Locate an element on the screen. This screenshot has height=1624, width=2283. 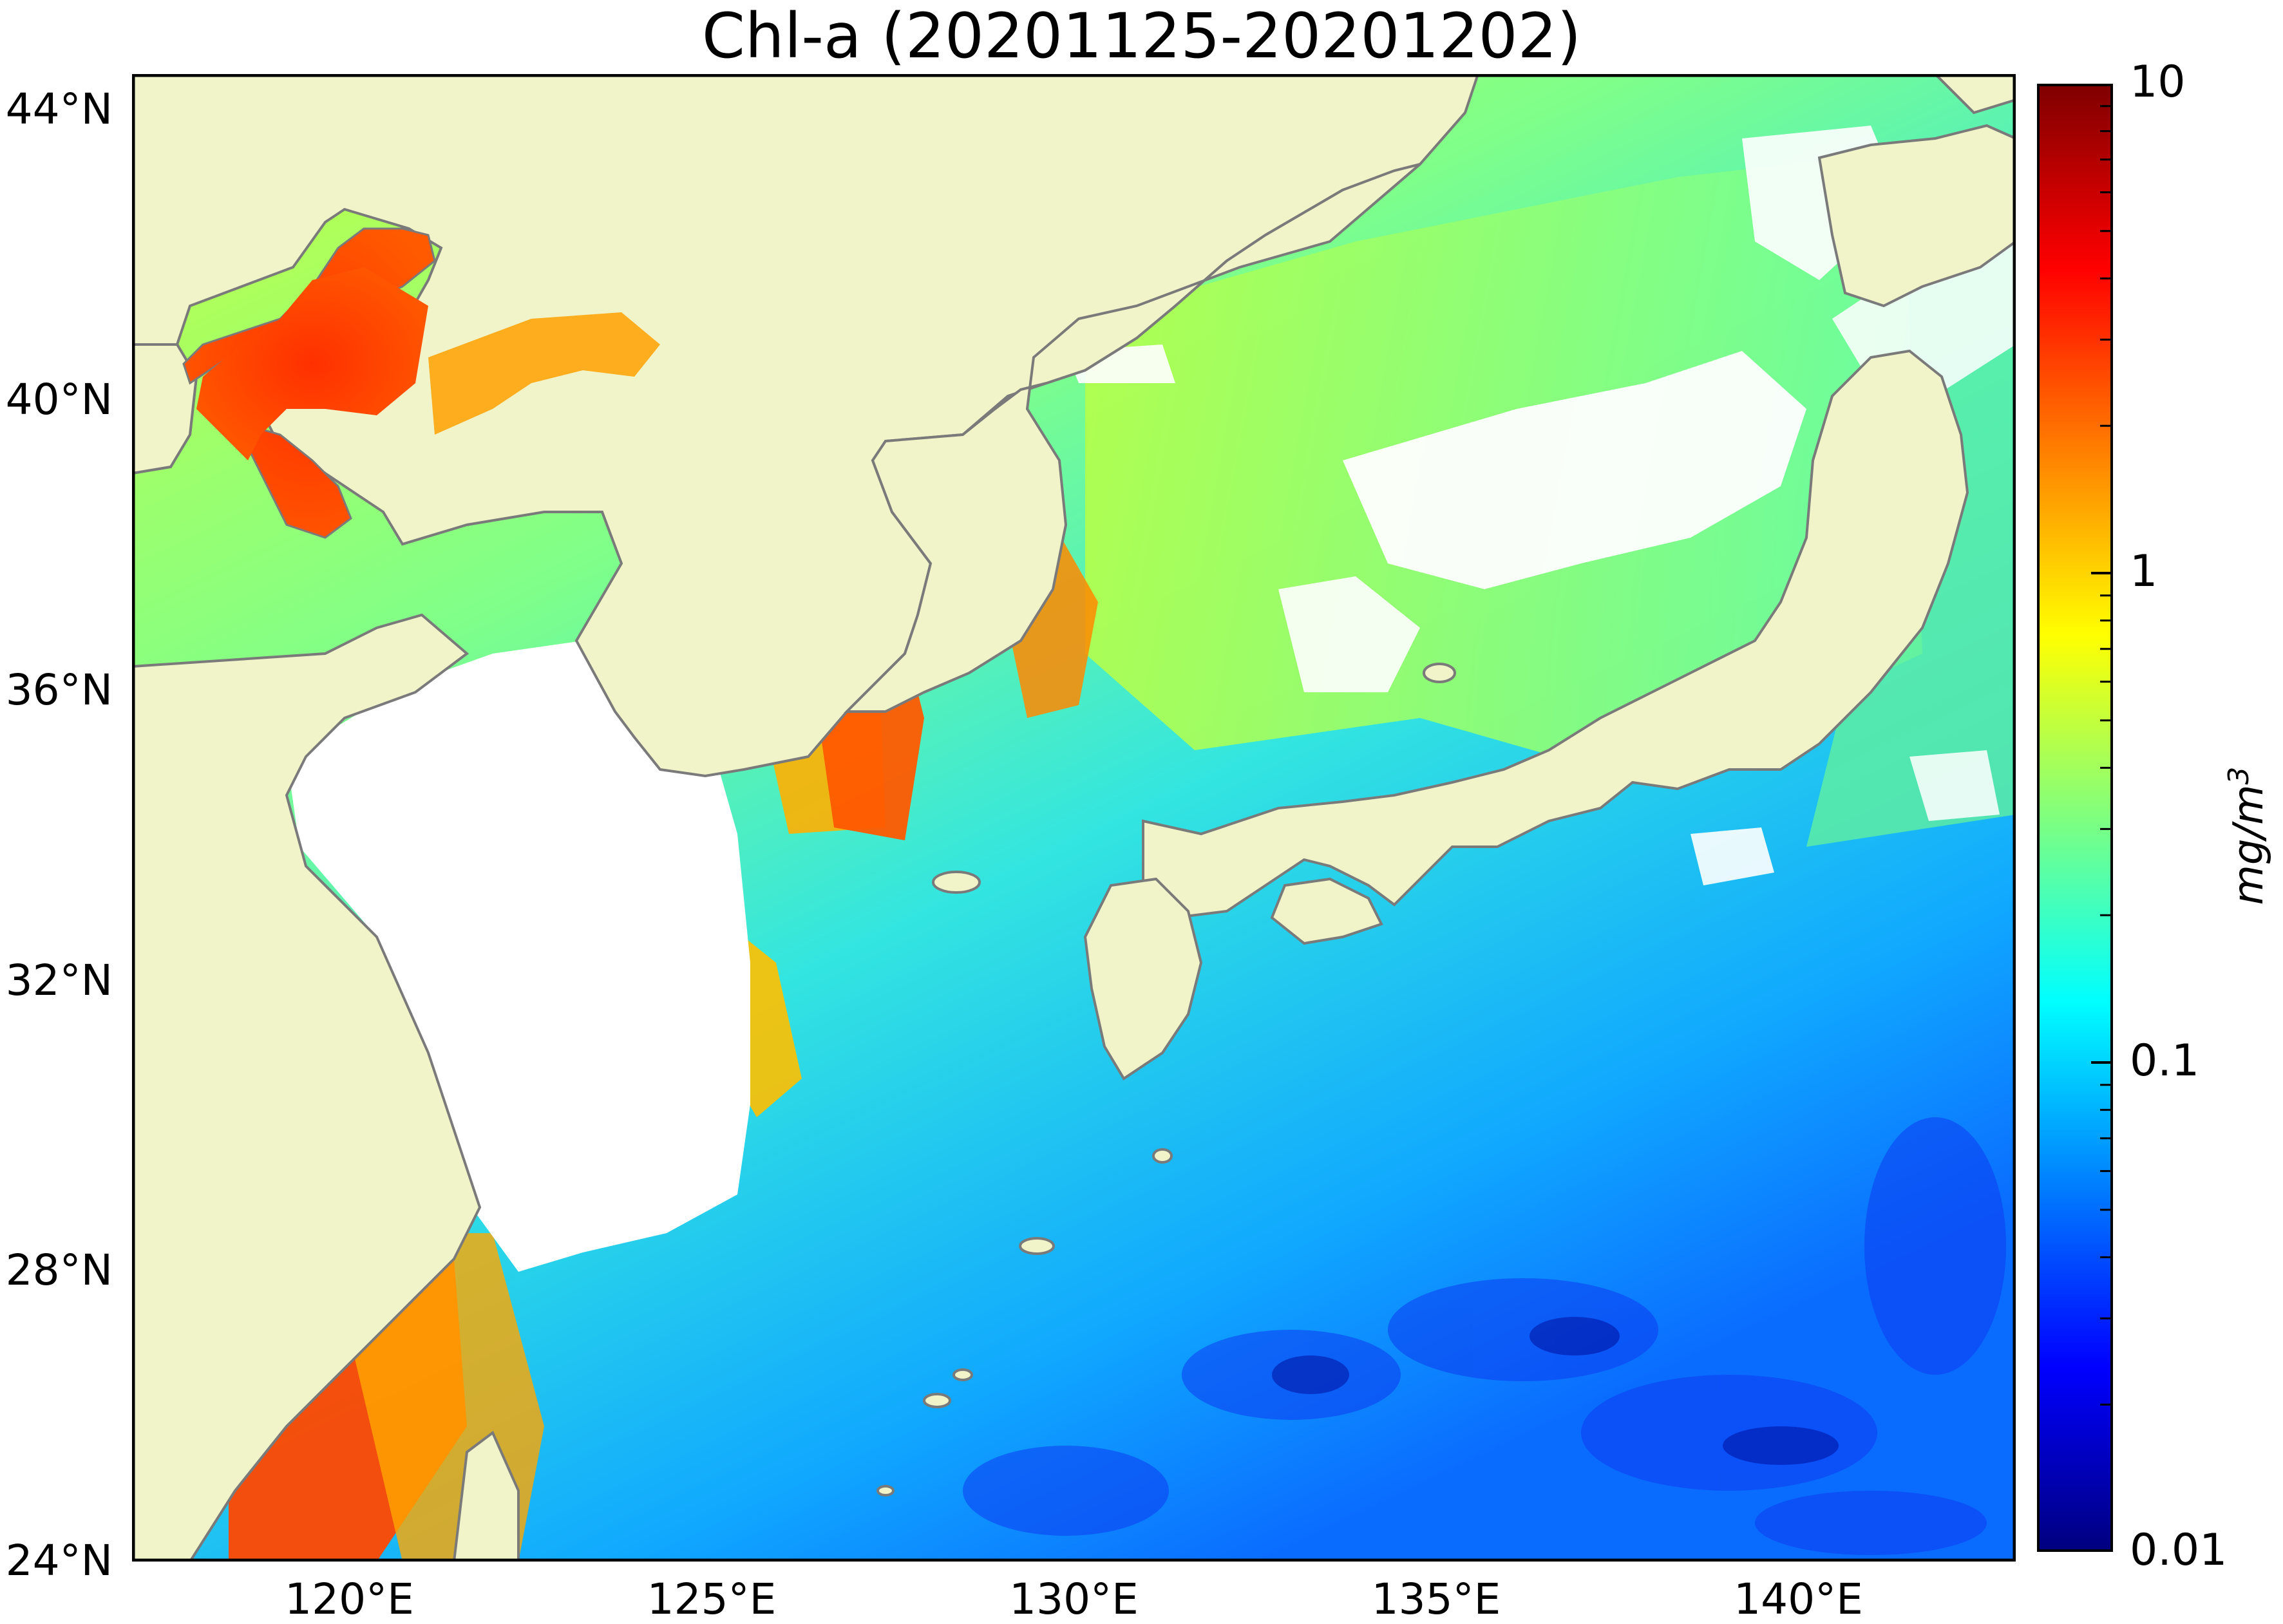
colorbar-tick-label: 0.1 is located at coordinates (2165, 1060).